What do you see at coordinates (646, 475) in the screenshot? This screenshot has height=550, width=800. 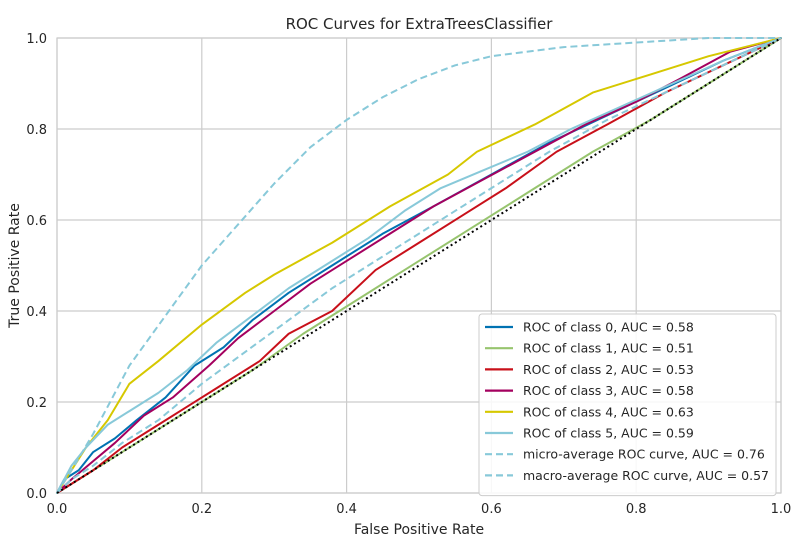 I see `legend-label-7: macro-average ROC curve, AUC = 0.57` at bounding box center [646, 475].